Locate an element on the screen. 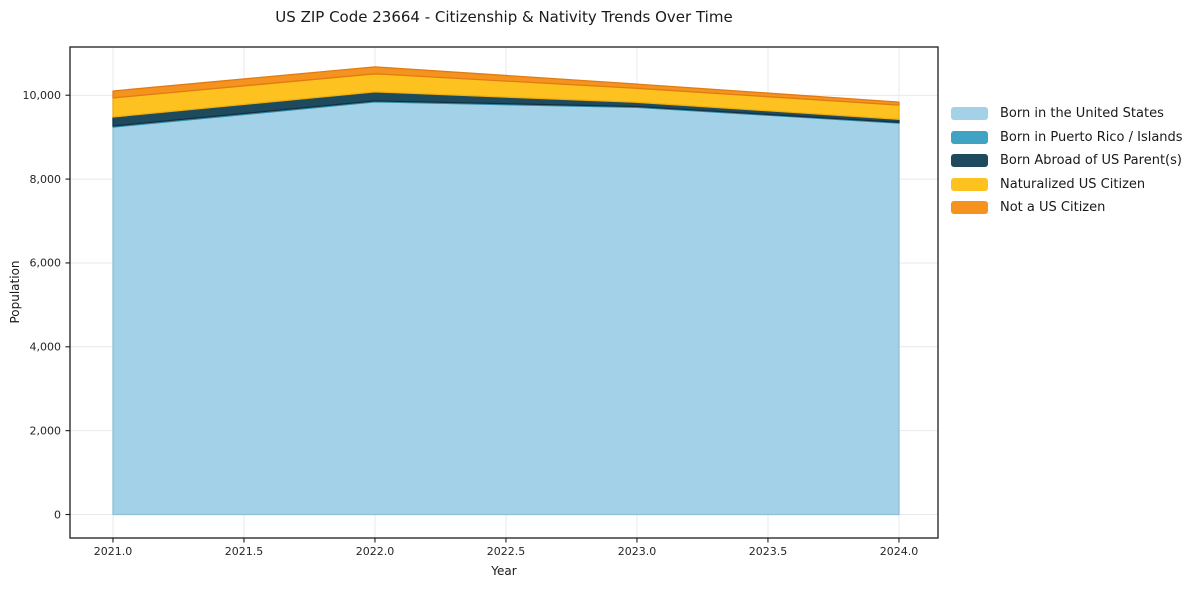 This screenshot has height=590, width=1189. legend-item-2: Born Abroad of US Parent(s) is located at coordinates (1067, 161).